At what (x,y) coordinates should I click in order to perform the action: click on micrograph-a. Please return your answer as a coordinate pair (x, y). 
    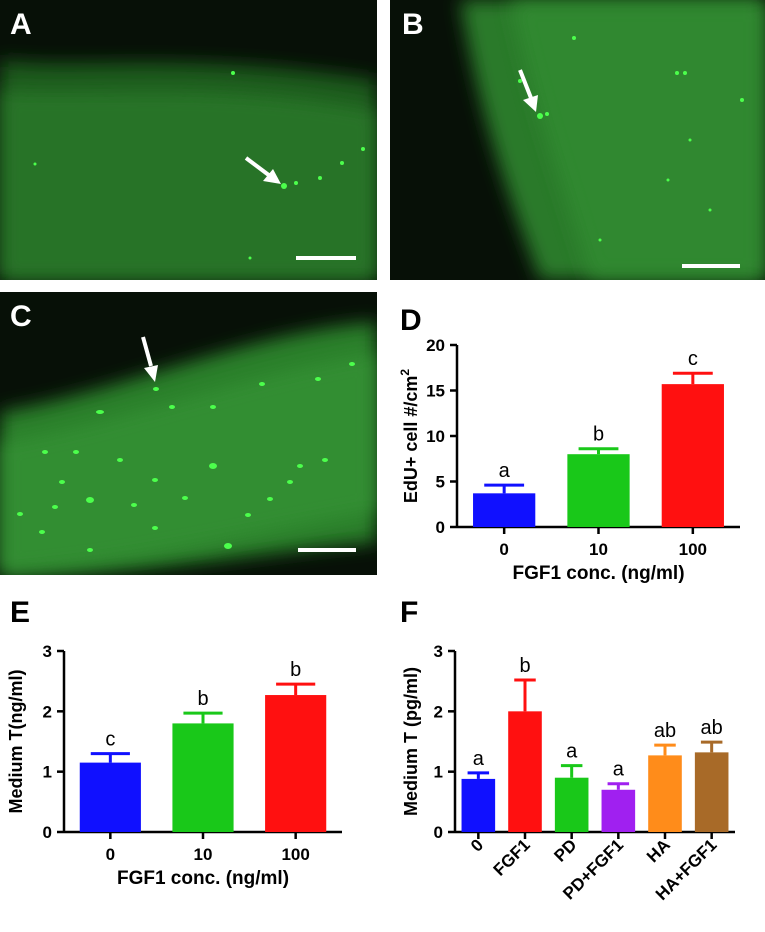
    Looking at the image, I should click on (188, 140).